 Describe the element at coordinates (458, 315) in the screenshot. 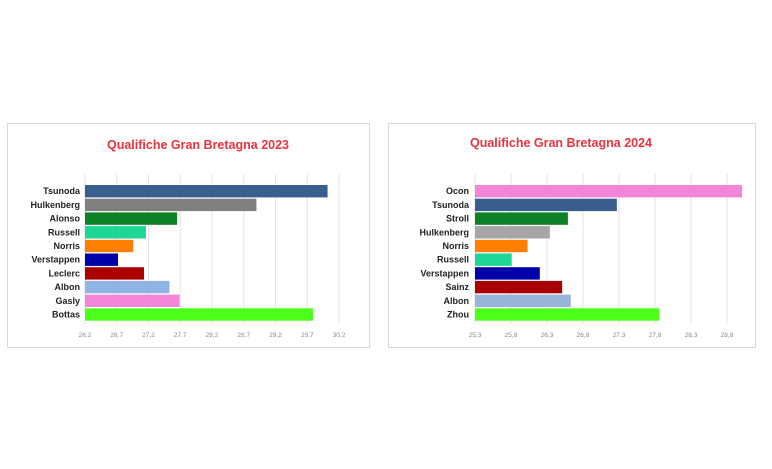

I see `category-label: Zhou` at that location.